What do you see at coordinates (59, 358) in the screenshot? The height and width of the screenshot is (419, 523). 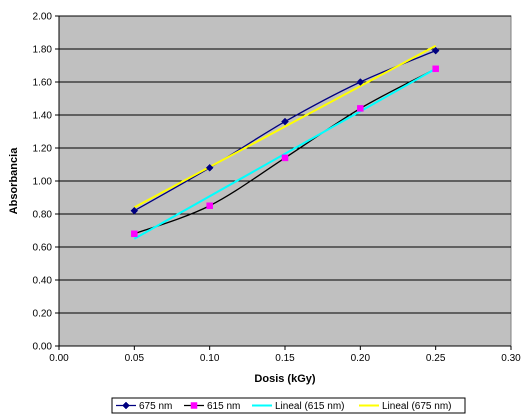 I see `x-tick-label: 0.00` at bounding box center [59, 358].